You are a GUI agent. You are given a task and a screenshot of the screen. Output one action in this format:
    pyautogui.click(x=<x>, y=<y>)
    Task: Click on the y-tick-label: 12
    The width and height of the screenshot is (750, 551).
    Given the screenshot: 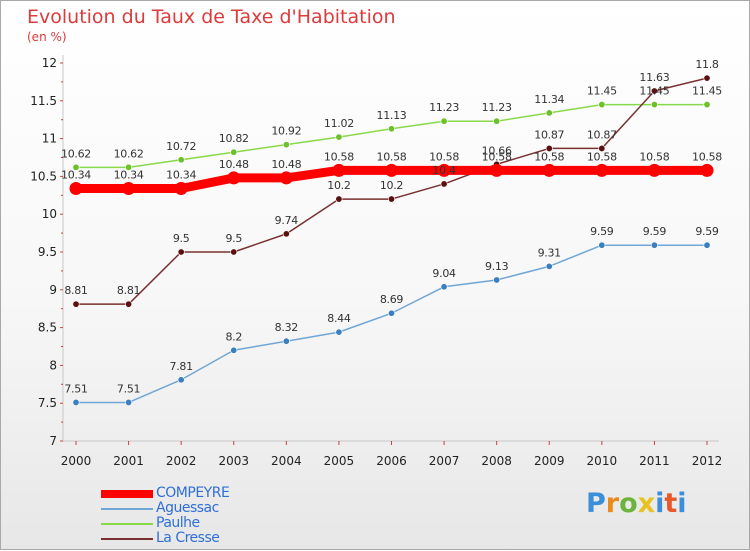 What is the action you would take?
    pyautogui.click(x=49, y=63)
    